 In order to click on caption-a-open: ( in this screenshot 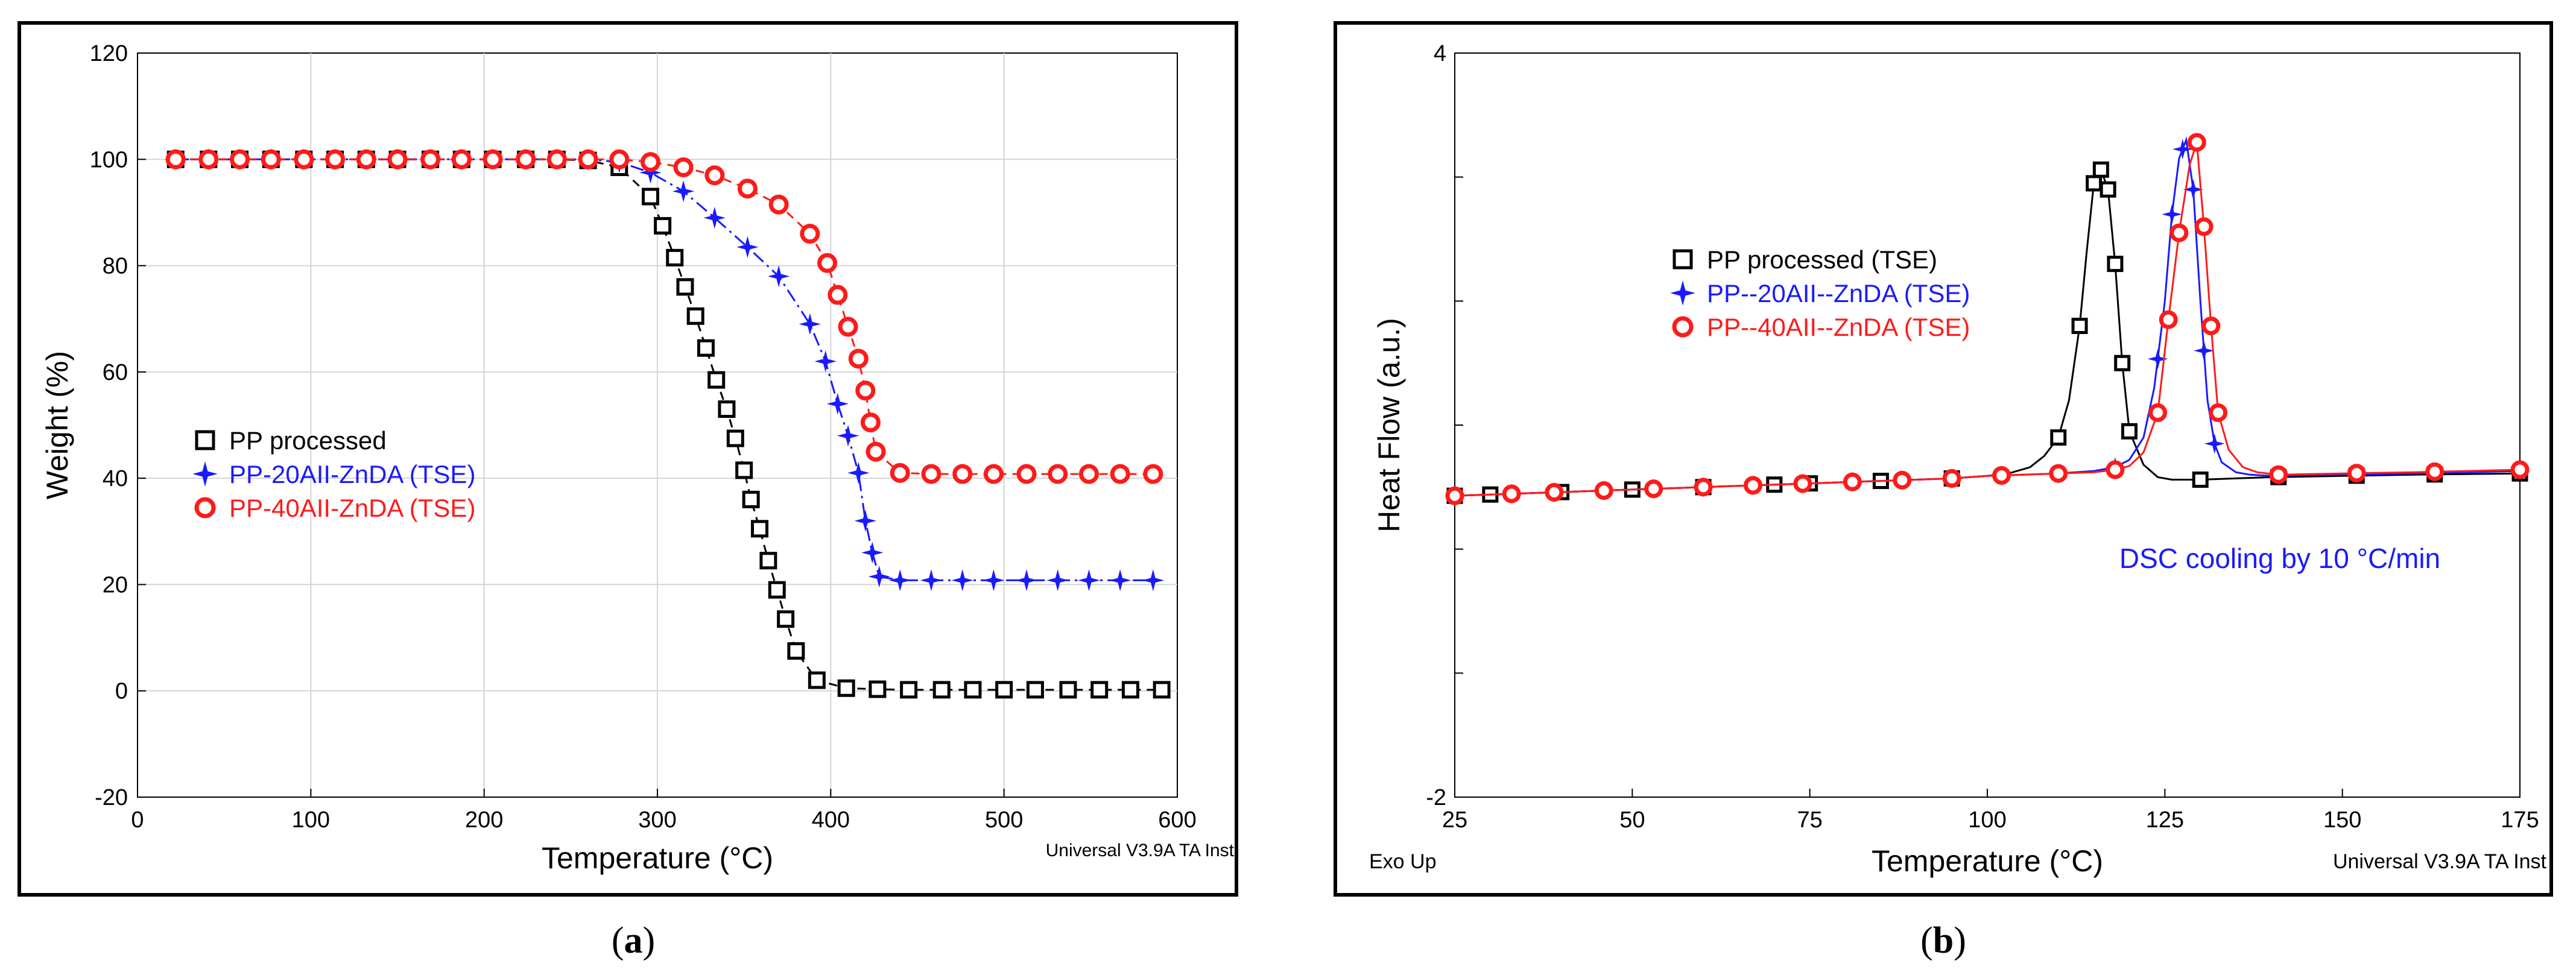, I will do `click(618, 940)`.